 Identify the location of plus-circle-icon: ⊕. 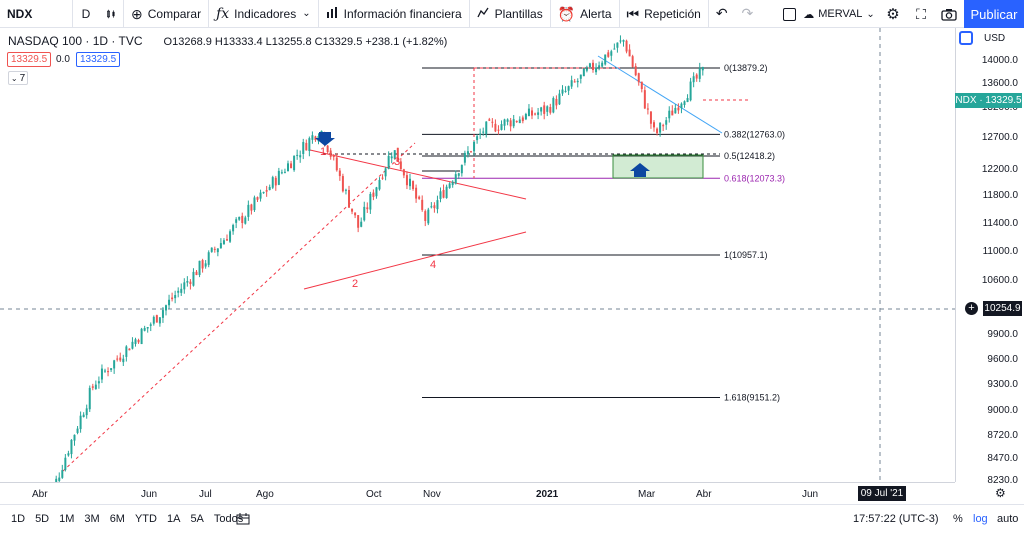
(137, 13).